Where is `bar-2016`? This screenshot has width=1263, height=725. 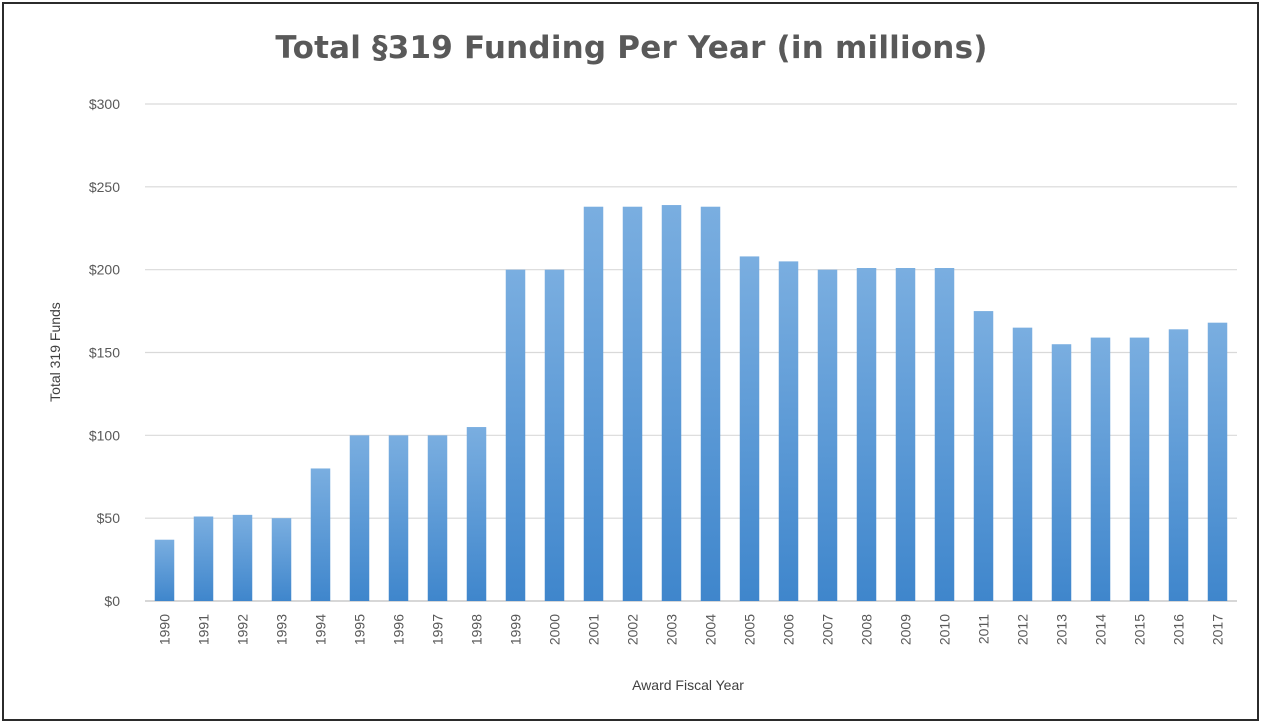
bar-2016 is located at coordinates (1178, 465).